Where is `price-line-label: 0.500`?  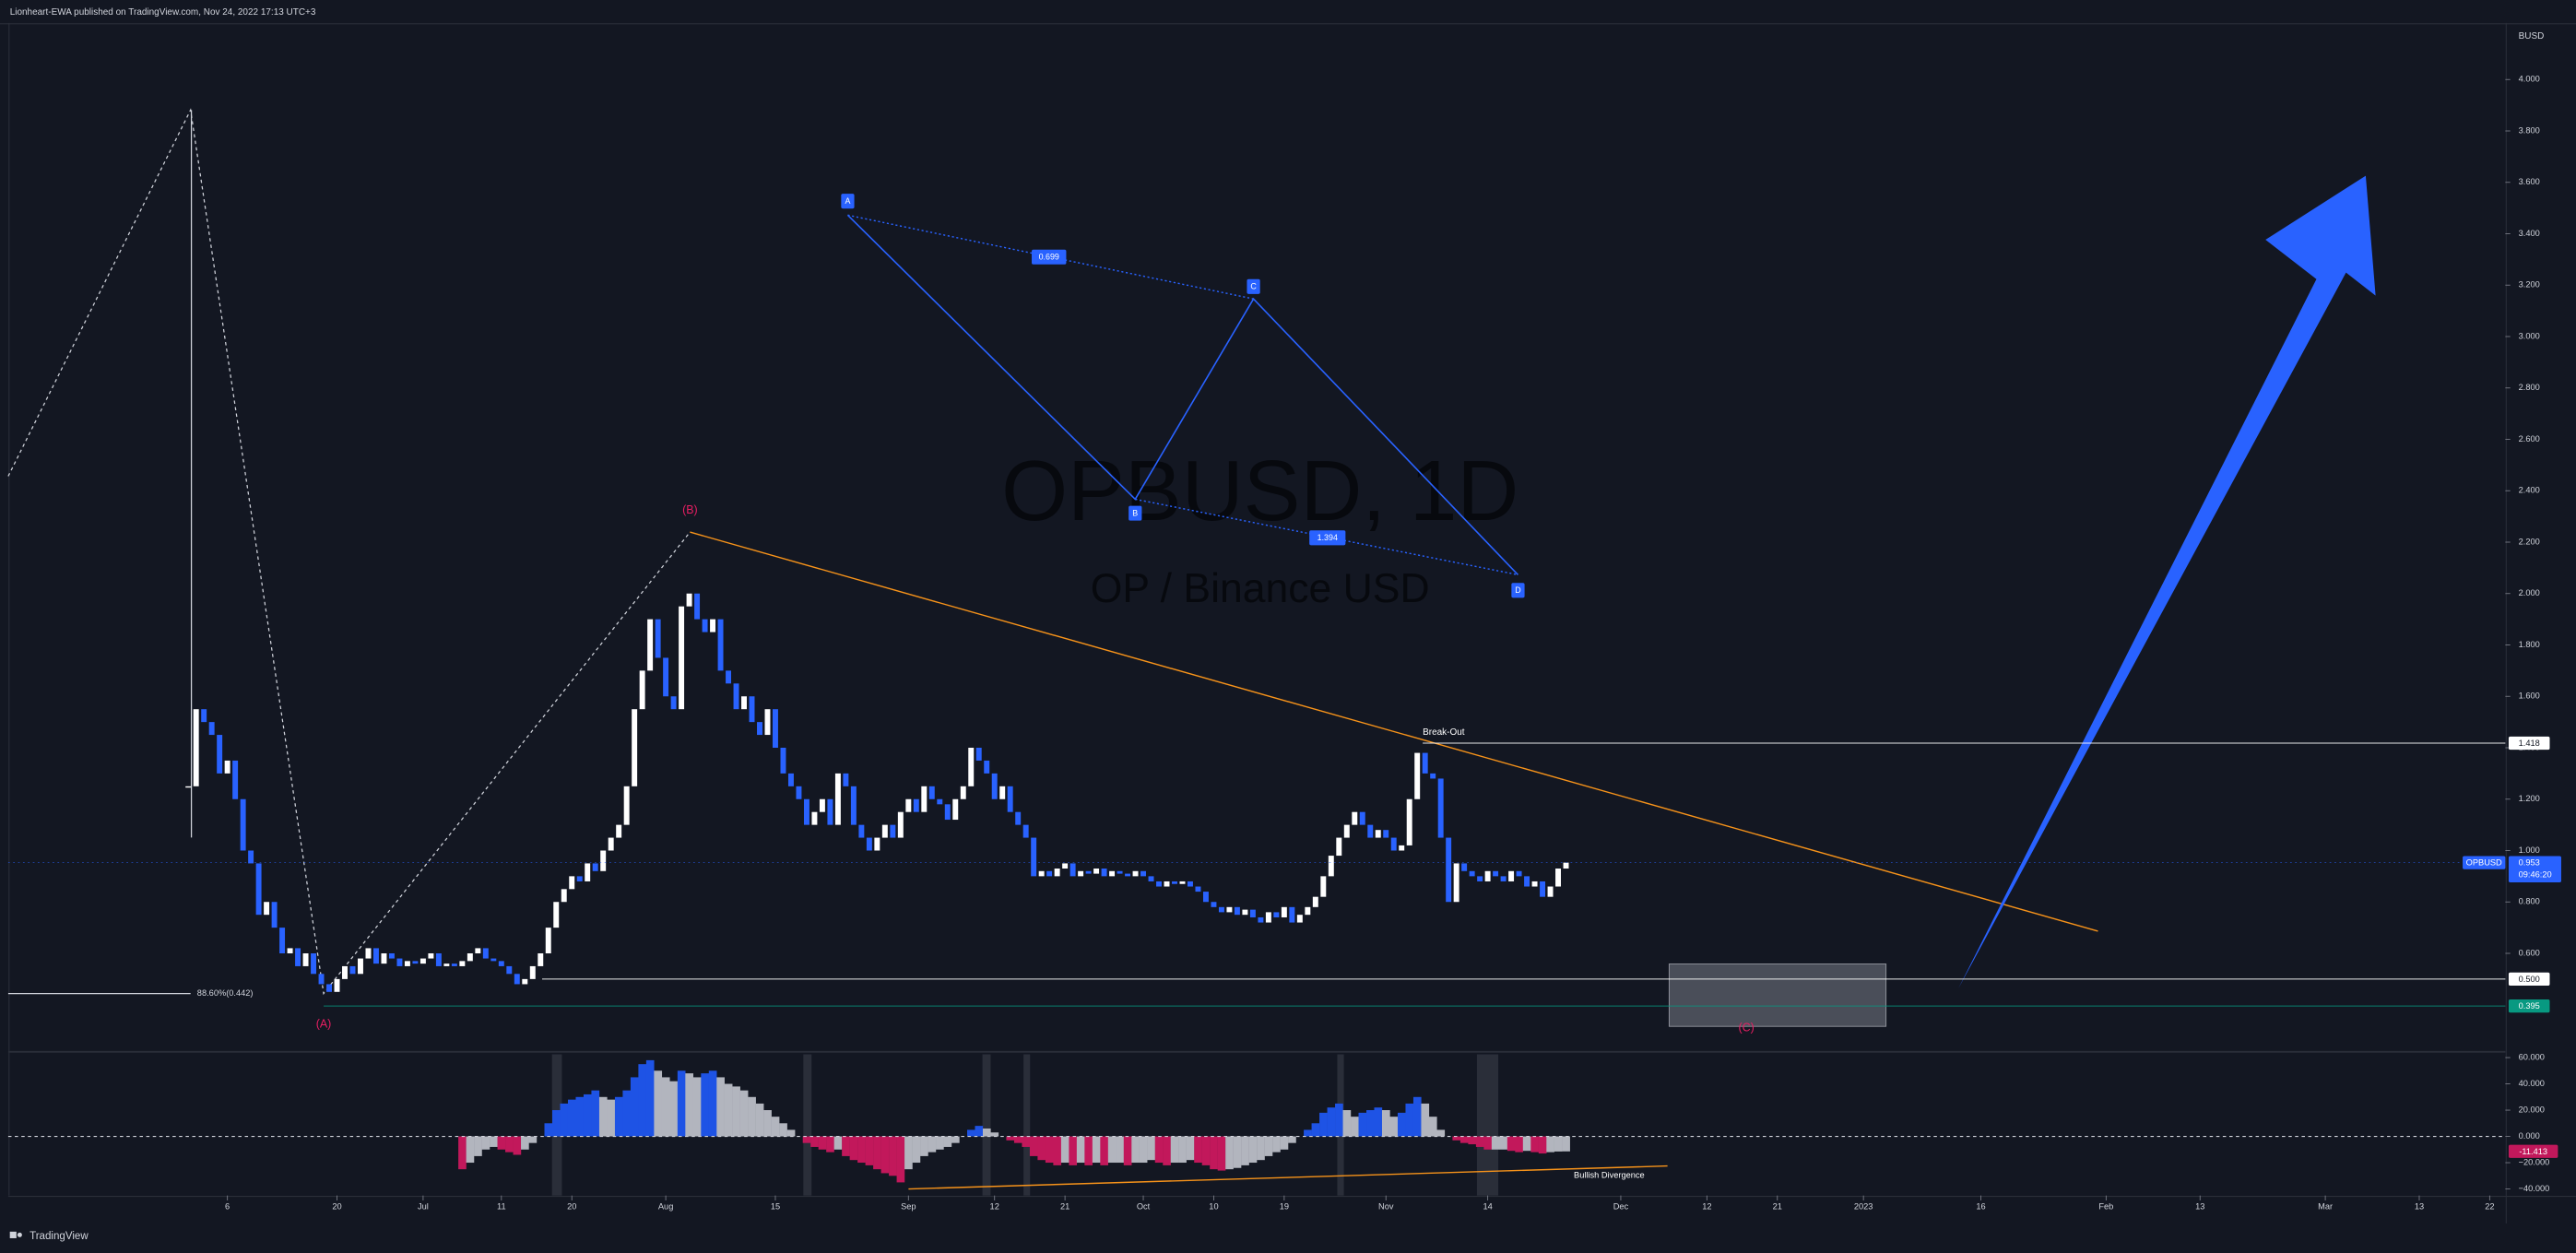
price-line-label: 0.500 is located at coordinates (2529, 980).